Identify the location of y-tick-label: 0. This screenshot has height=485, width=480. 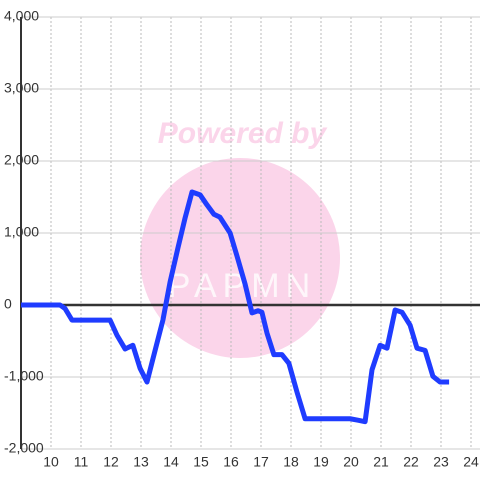
(8, 304).